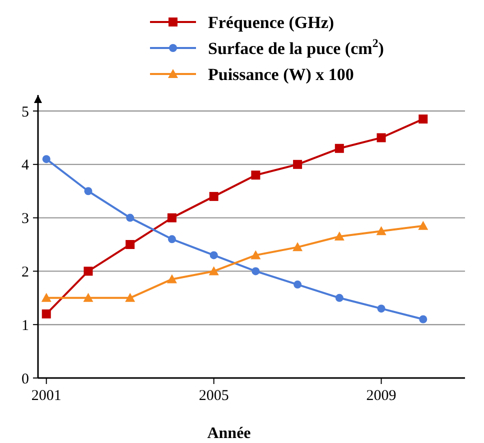  Describe the element at coordinates (26, 166) in the screenshot. I see `y-tick-label: 4` at that location.